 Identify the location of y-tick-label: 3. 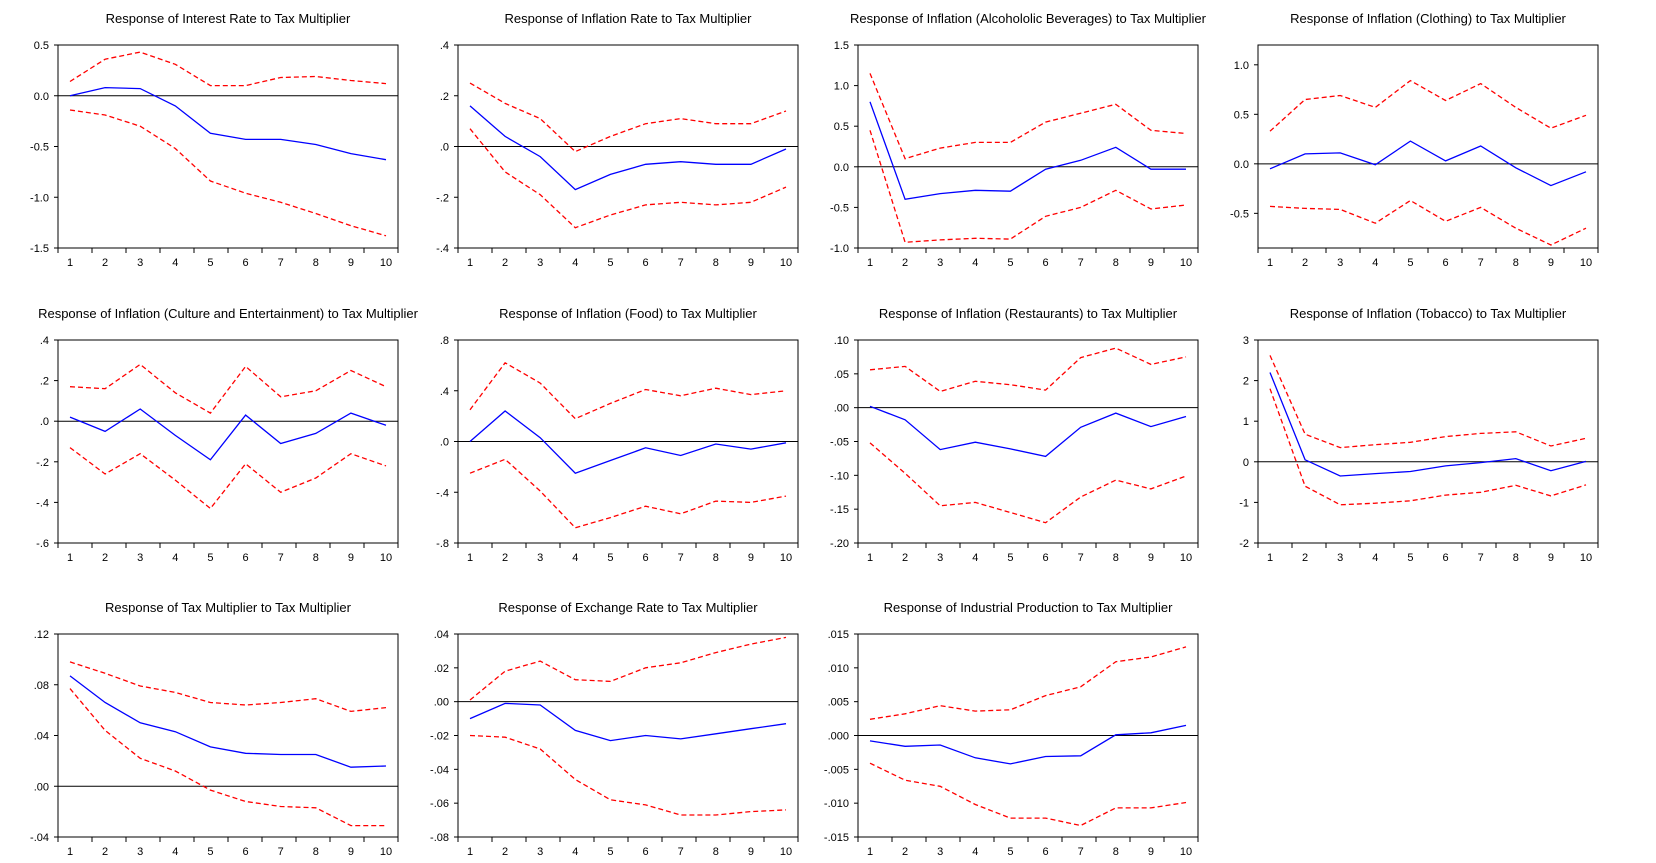
(1246, 341).